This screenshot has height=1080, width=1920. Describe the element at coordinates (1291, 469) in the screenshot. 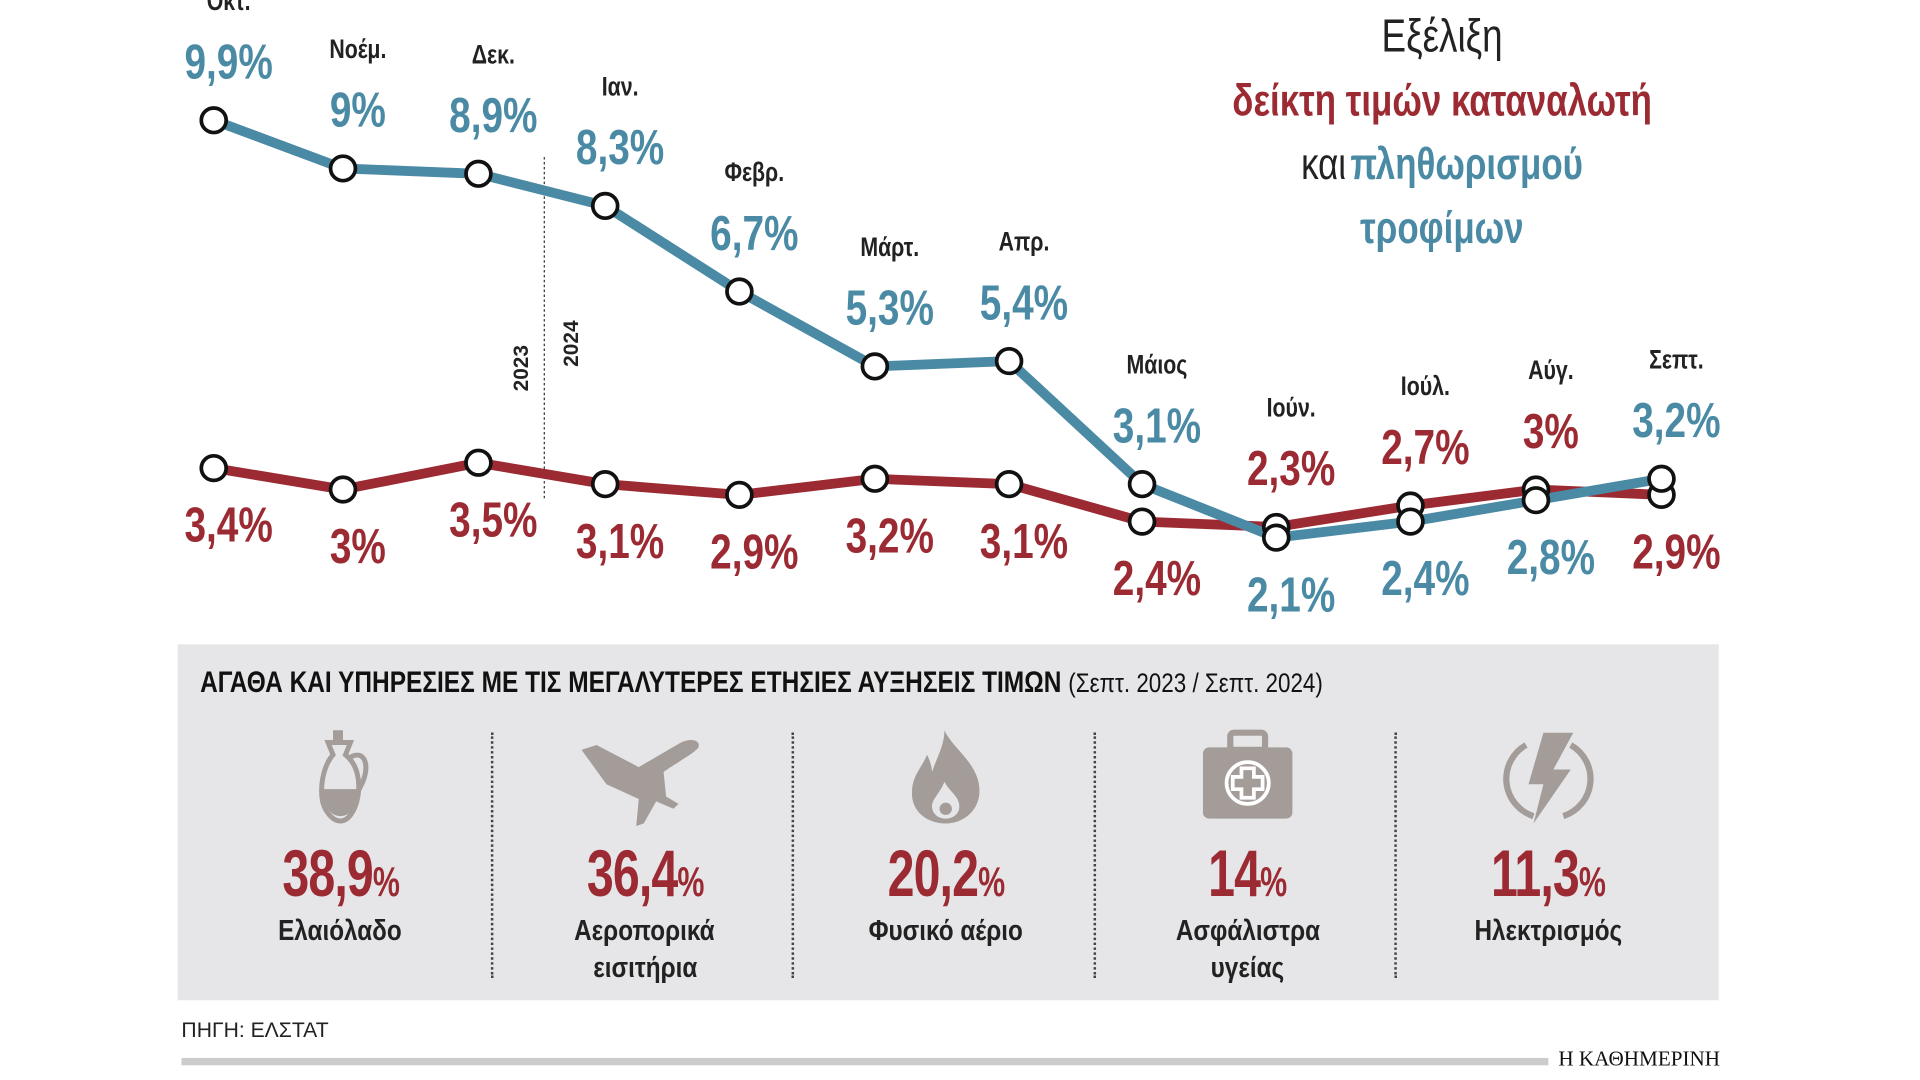

I see `cpi-value-label: 2,3%` at that location.